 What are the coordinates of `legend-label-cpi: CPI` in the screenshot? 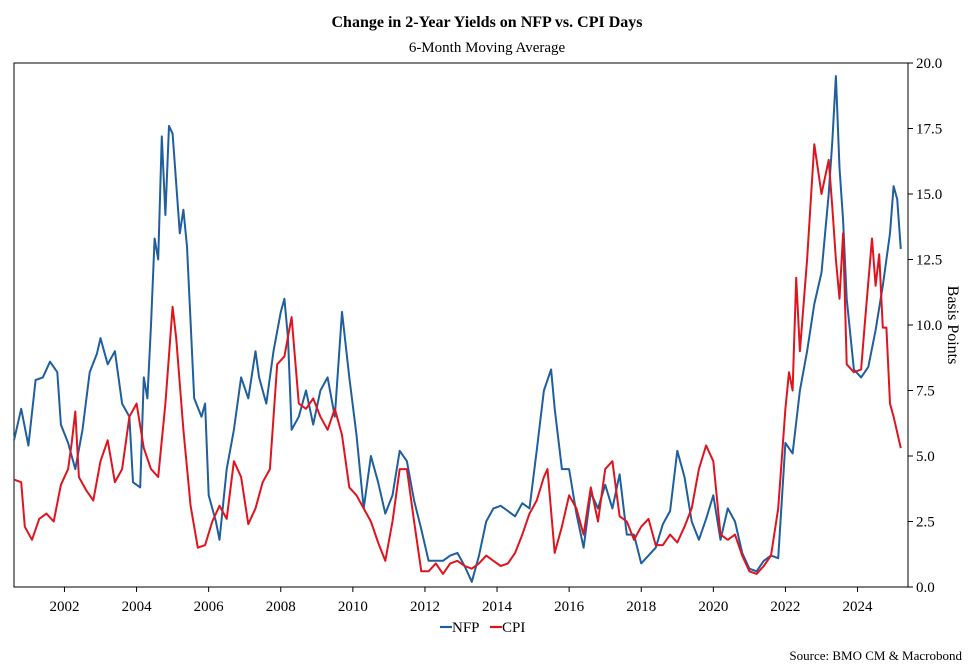 It's located at (513, 628).